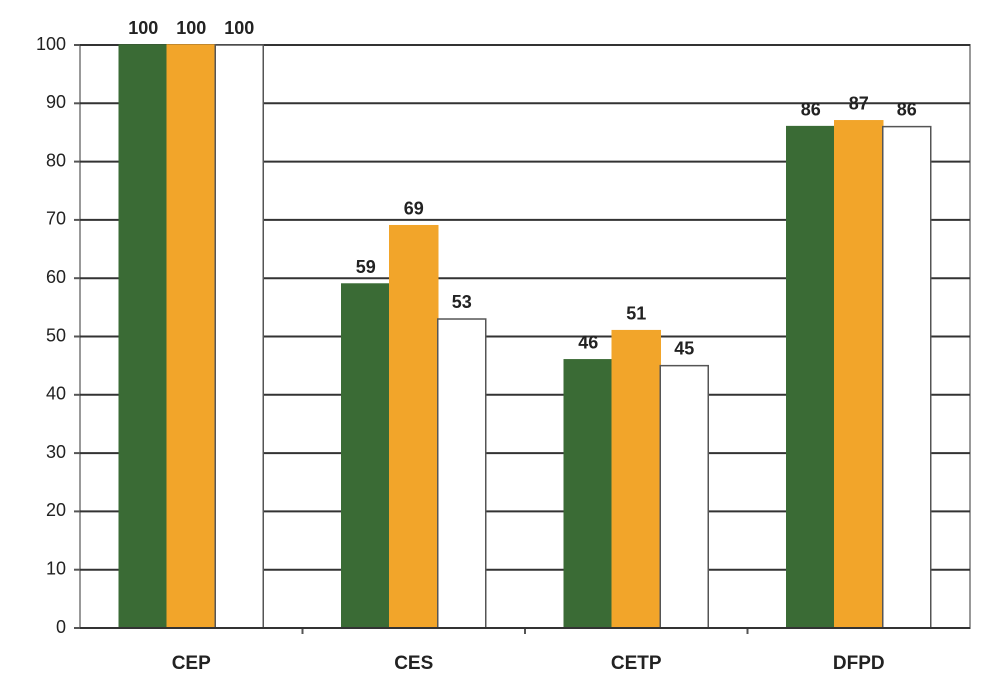  Describe the element at coordinates (191, 663) in the screenshot. I see `x-tick-label: CEP` at that location.